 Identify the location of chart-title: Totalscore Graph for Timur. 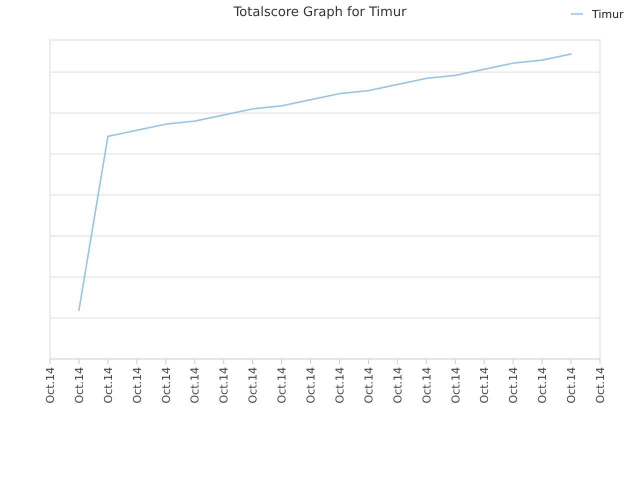
(320, 12).